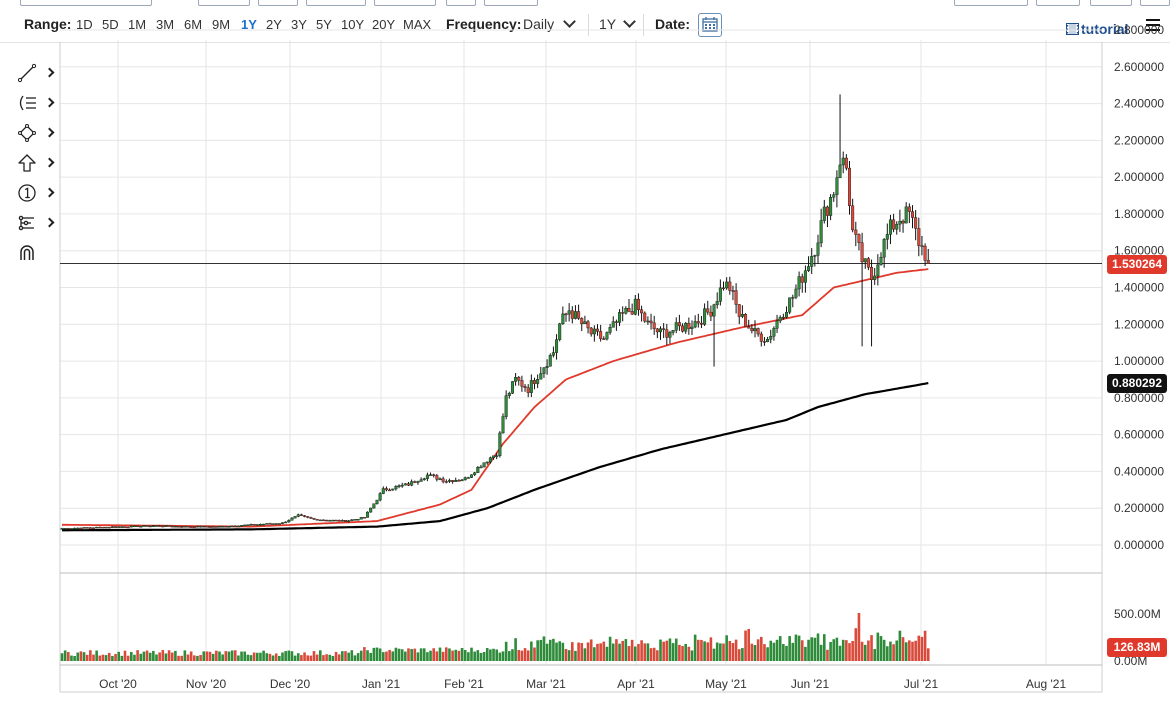 This screenshot has height=706, width=1170. What do you see at coordinates (32, 254) in the screenshot?
I see `tool-magnet` at bounding box center [32, 254].